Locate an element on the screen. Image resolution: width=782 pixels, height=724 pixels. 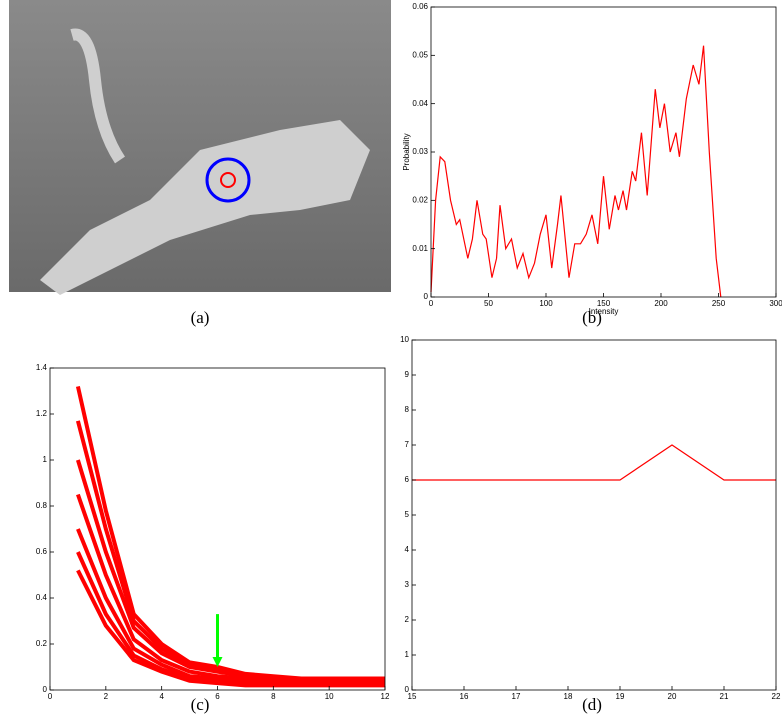
y-tick-label: 6 is located at coordinates (407, 479).